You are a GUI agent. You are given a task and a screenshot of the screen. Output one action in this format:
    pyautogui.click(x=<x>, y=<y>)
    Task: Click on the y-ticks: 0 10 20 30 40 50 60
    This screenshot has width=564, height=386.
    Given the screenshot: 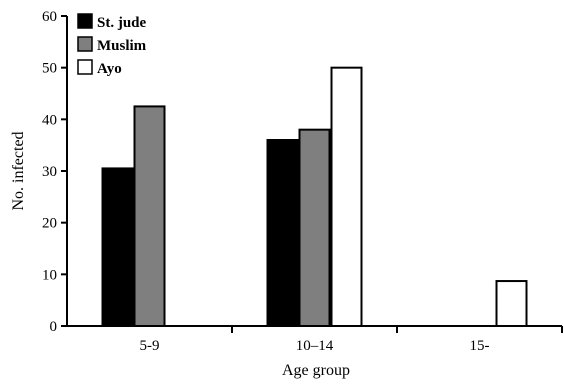 What is the action you would take?
    pyautogui.click(x=54, y=172)
    